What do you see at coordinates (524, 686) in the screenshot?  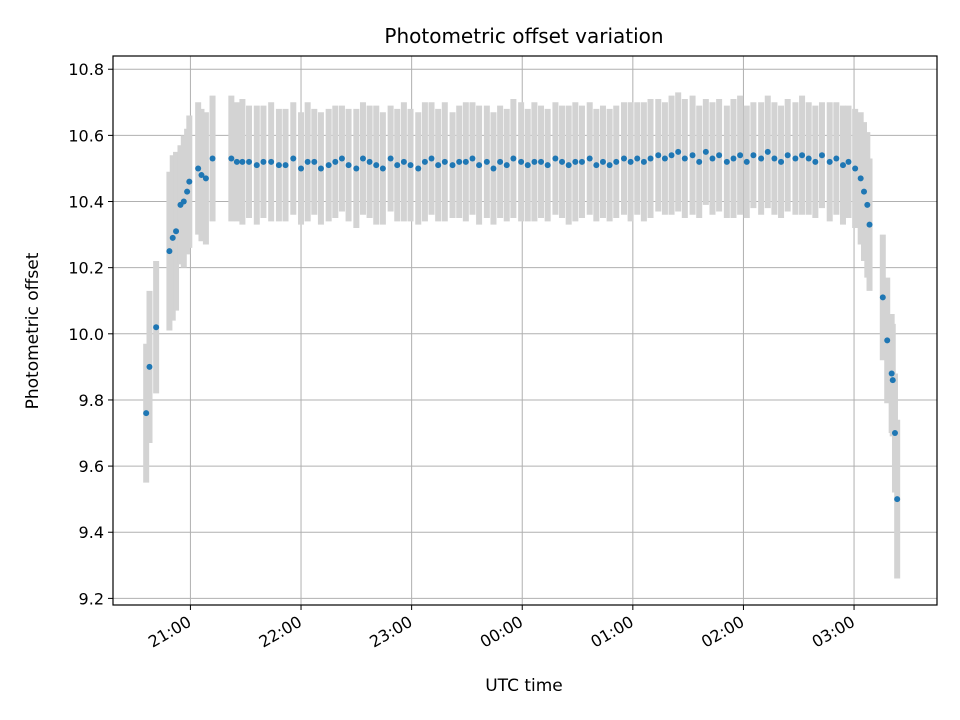 I see `x-axis-title: UTC time` at bounding box center [524, 686].